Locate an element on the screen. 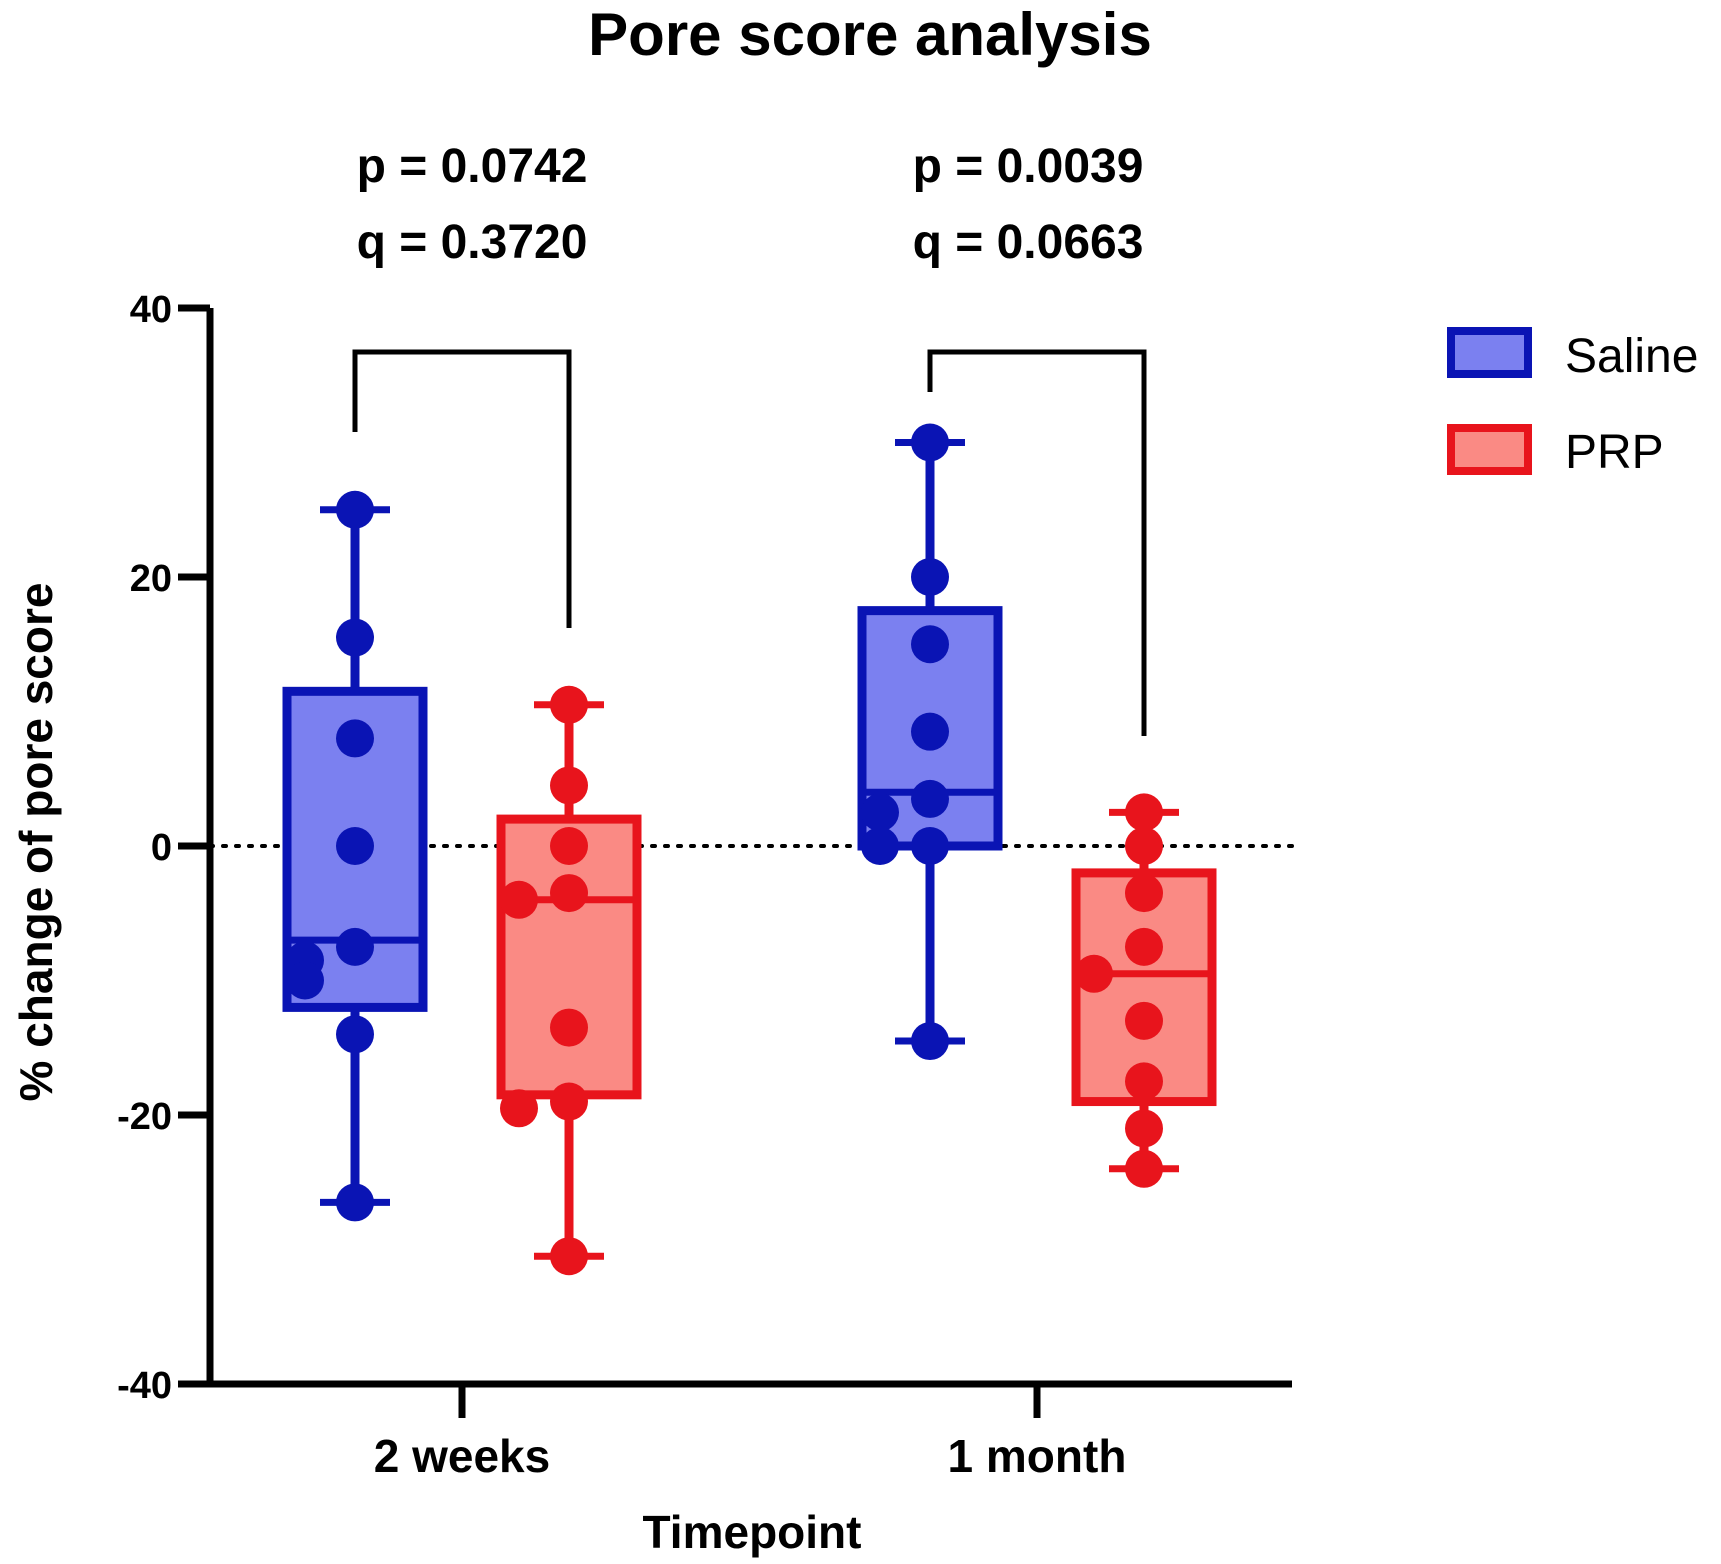 The image size is (1721, 1564). comparison-p-1month: p = 0.0039 is located at coordinates (1028, 166).